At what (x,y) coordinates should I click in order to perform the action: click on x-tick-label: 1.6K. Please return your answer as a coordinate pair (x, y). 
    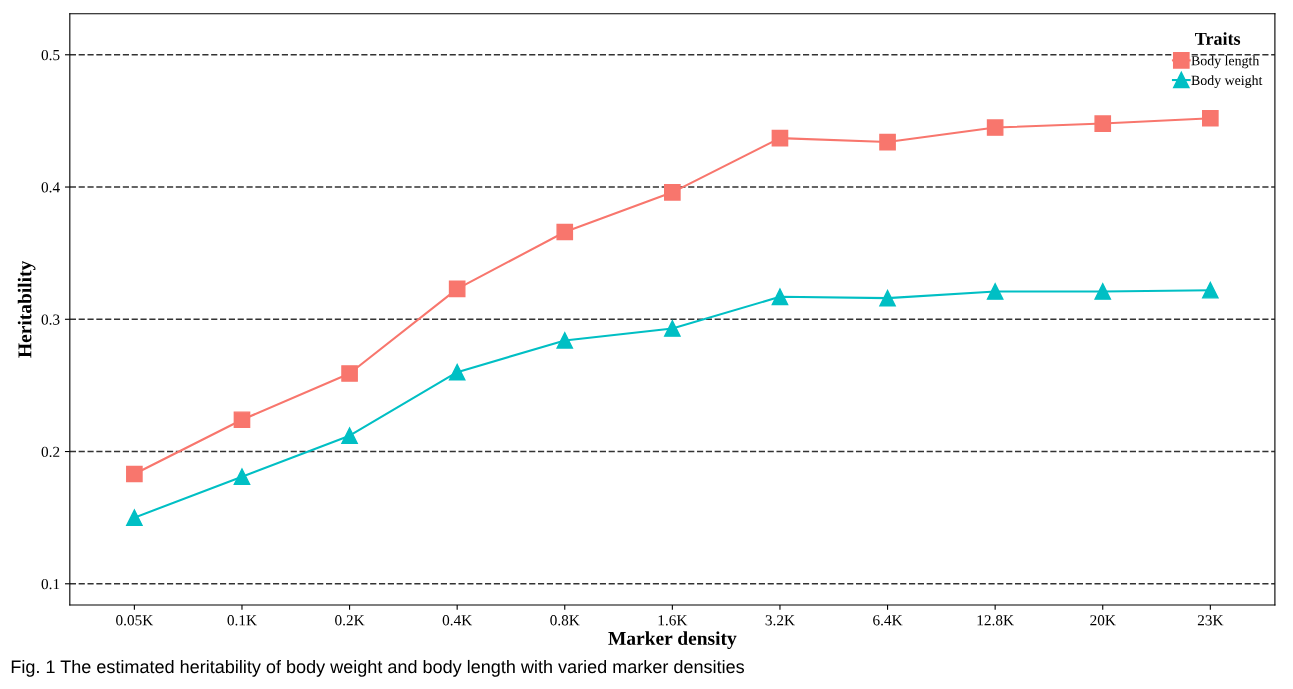
    Looking at the image, I should click on (673, 620).